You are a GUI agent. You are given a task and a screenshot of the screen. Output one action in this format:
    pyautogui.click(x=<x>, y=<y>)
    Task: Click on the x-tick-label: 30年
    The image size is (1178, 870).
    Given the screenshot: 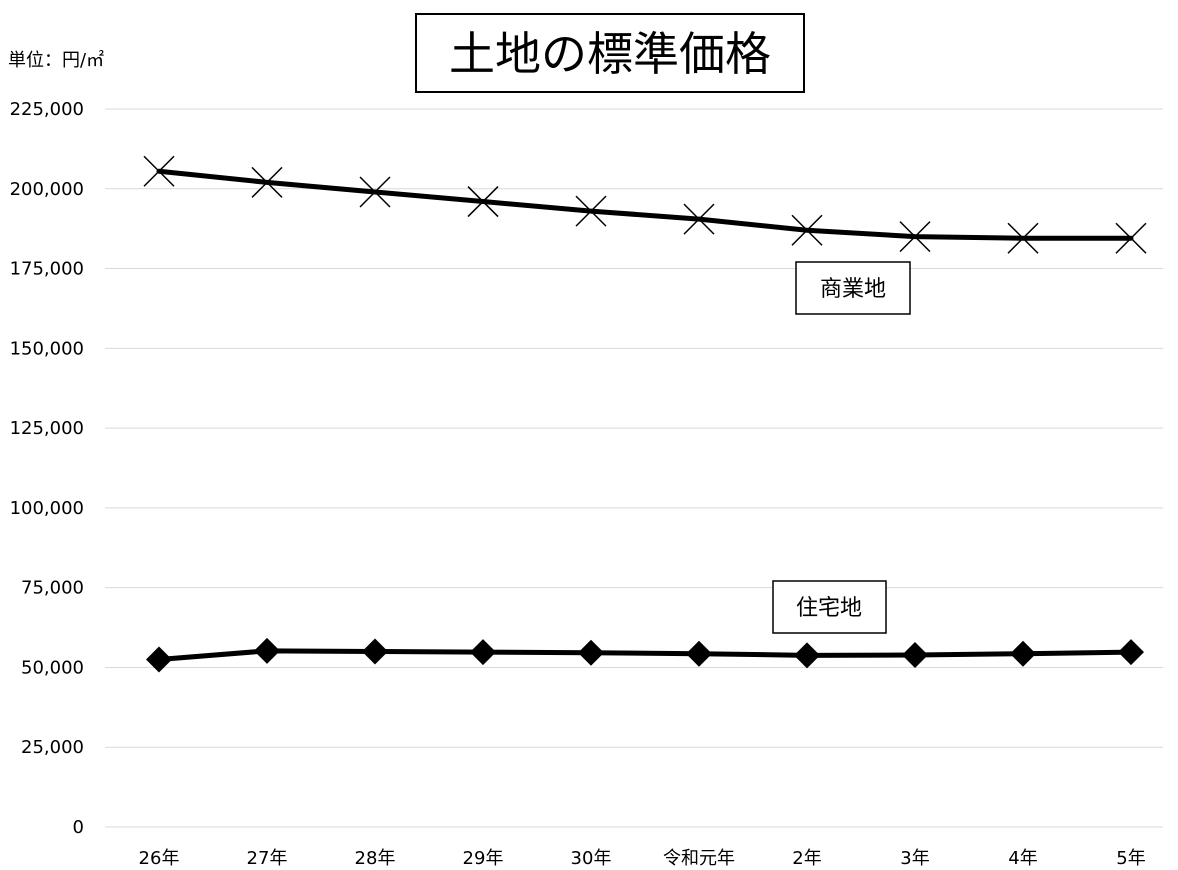 What is the action you would take?
    pyautogui.click(x=591, y=858)
    